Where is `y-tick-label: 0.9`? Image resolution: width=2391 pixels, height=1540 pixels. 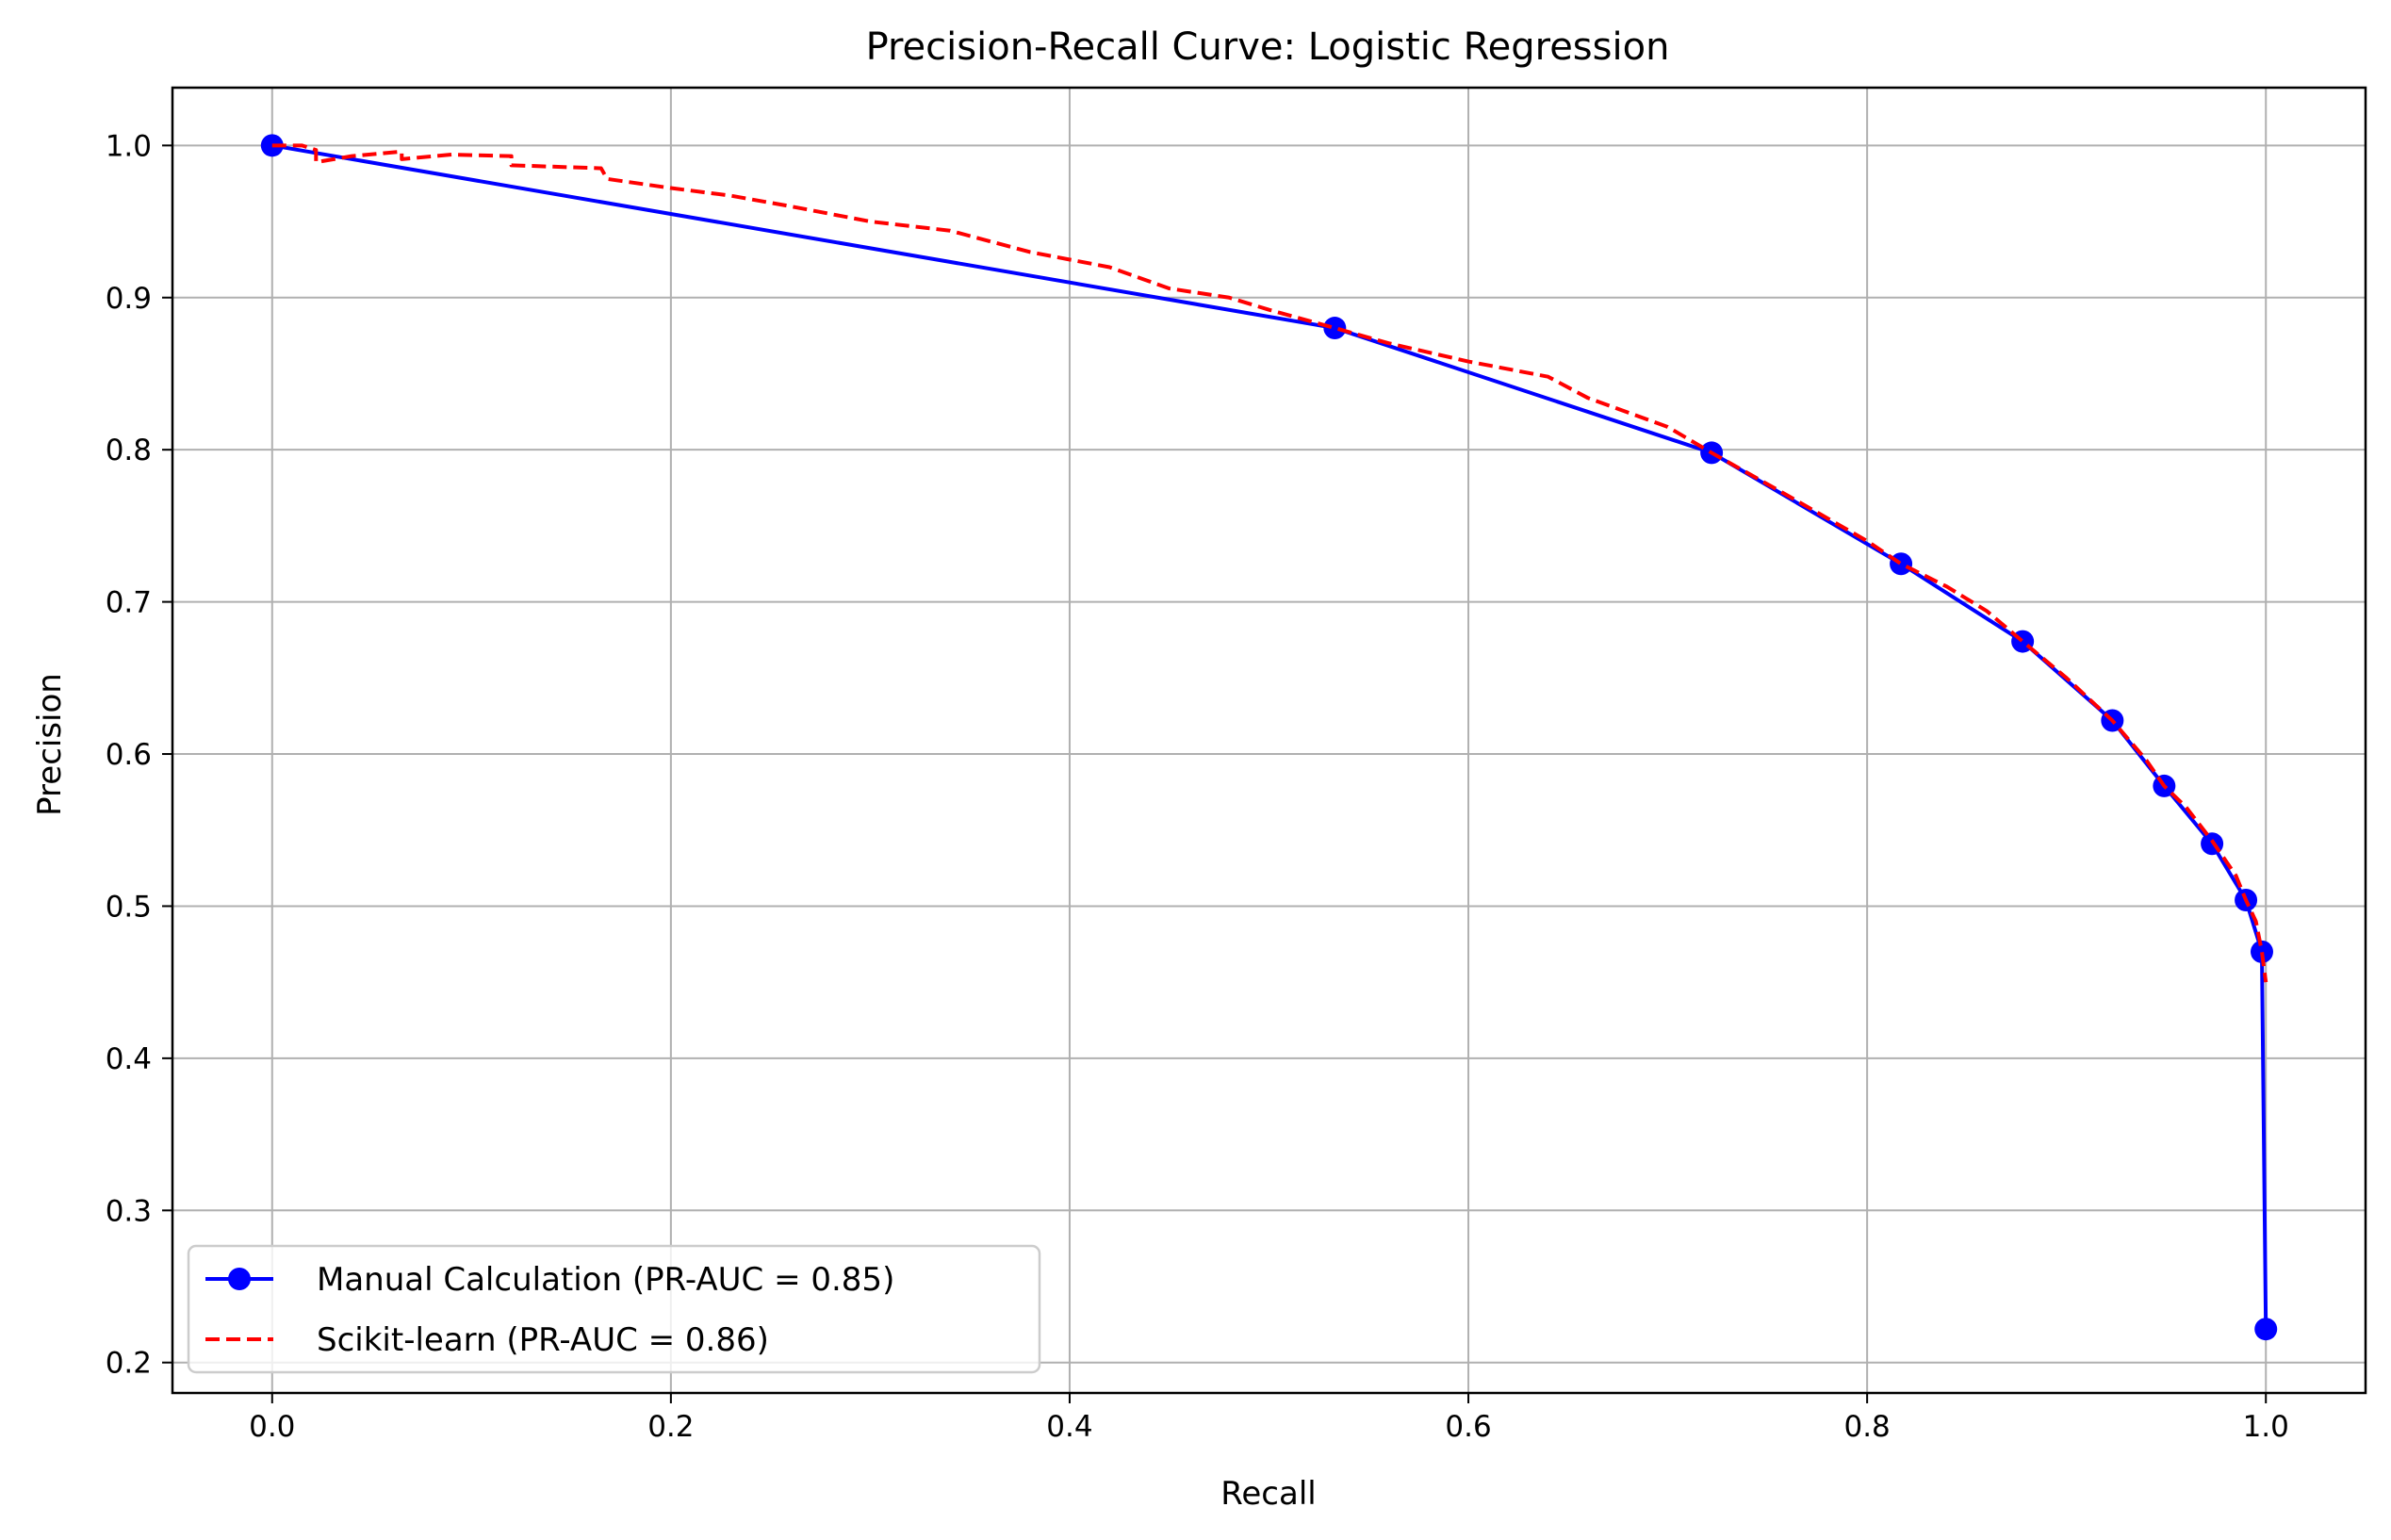
y-tick-label: 0.9 is located at coordinates (129, 299).